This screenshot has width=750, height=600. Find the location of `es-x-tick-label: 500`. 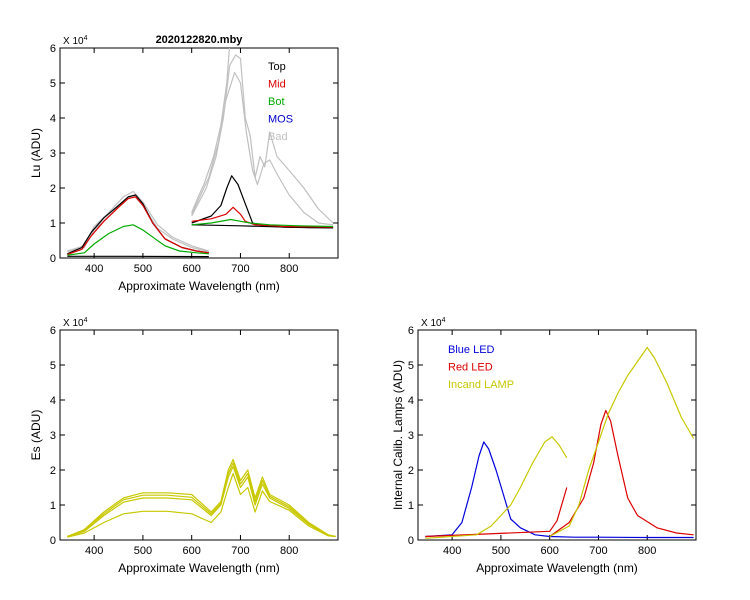

es-x-tick-label: 500 is located at coordinates (143, 551).